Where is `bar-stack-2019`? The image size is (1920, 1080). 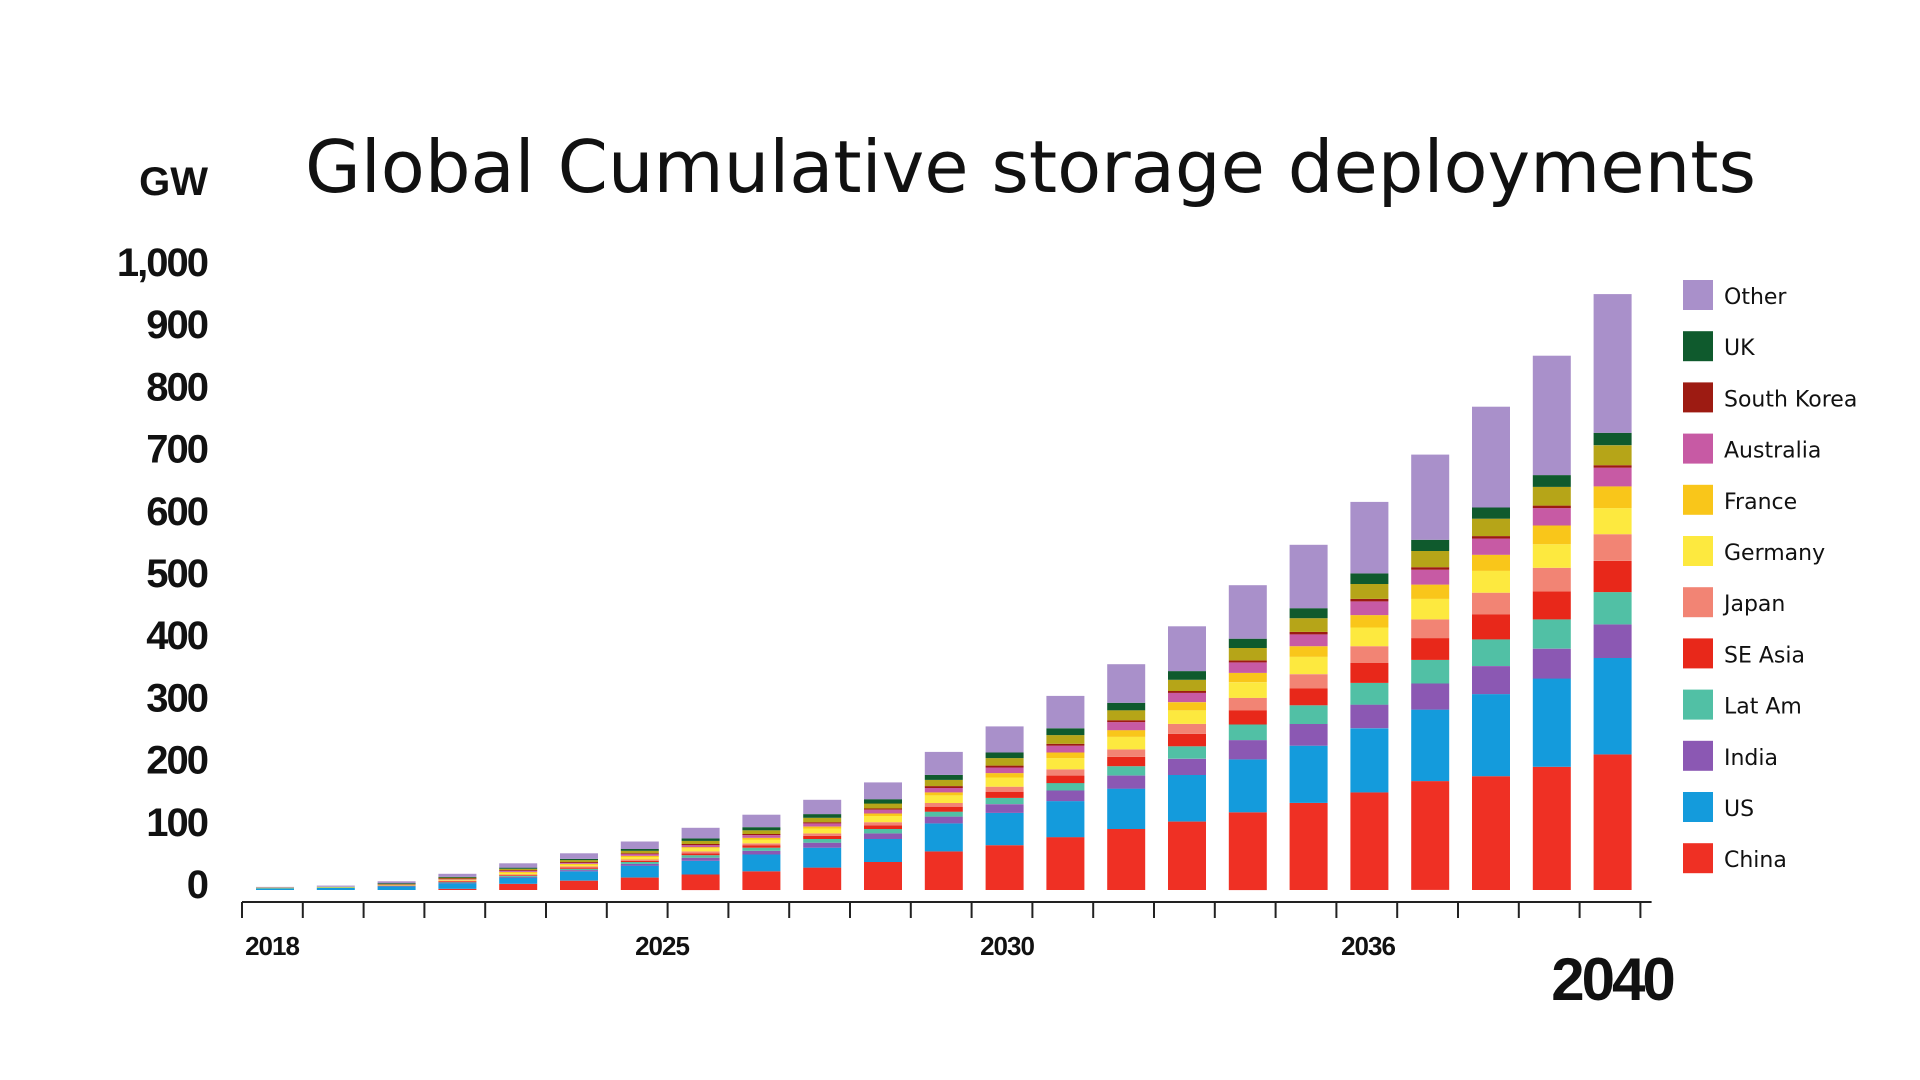
bar-stack-2019 is located at coordinates (335, 887).